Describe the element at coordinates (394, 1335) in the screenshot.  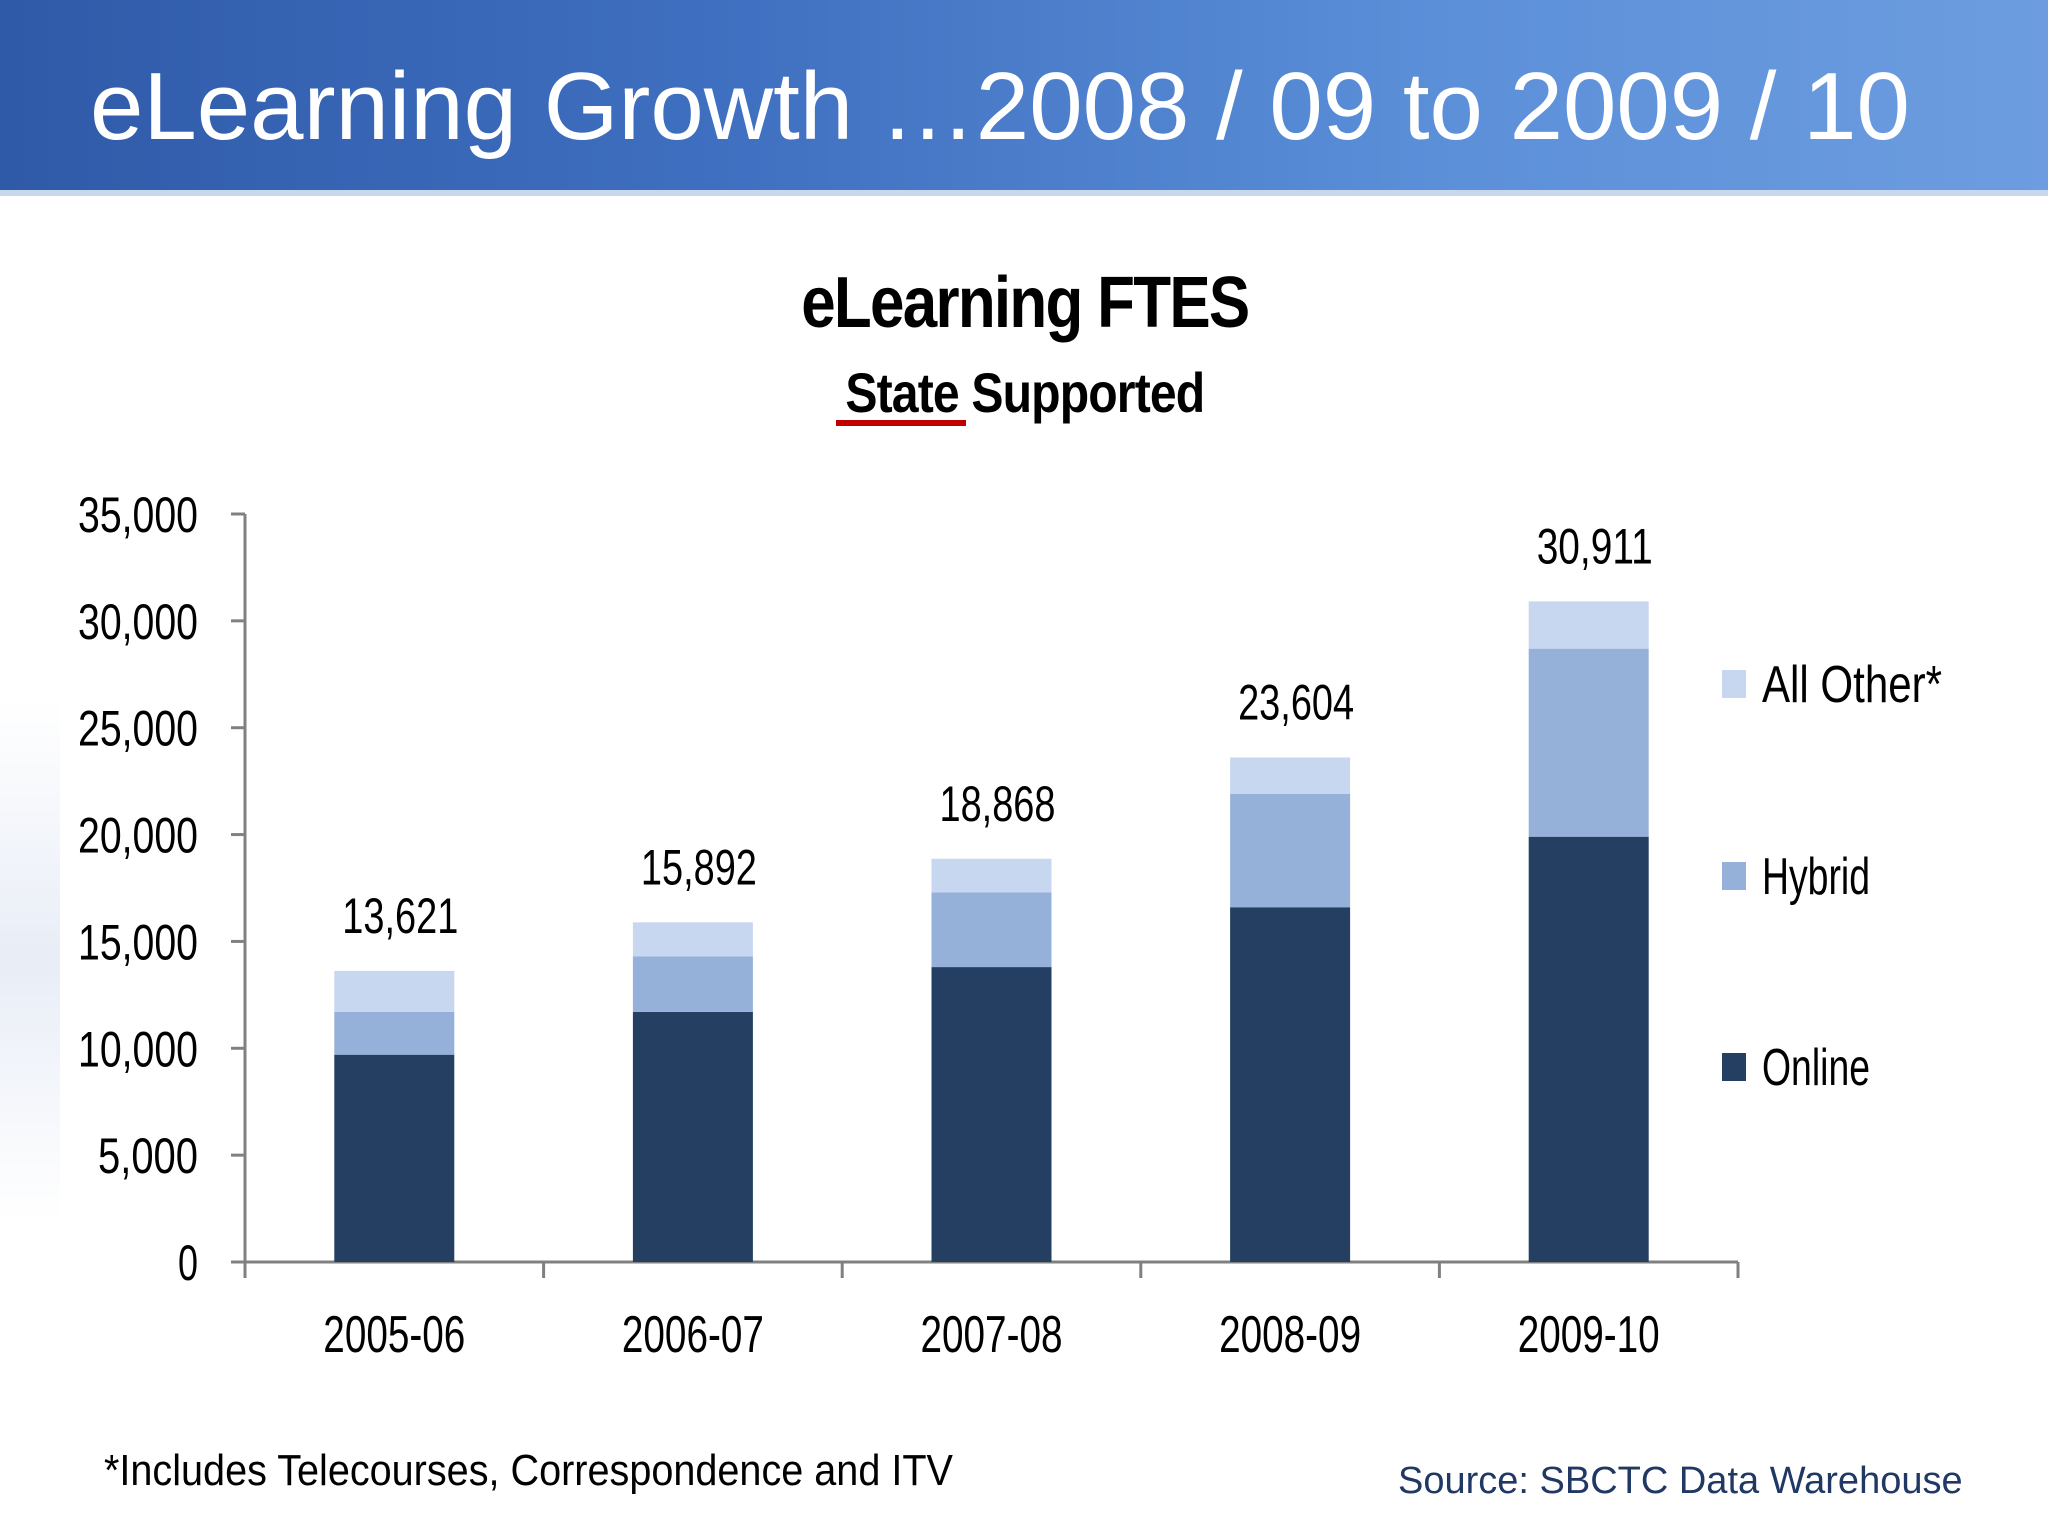
I see `x-tick-label: 2005-06` at that location.